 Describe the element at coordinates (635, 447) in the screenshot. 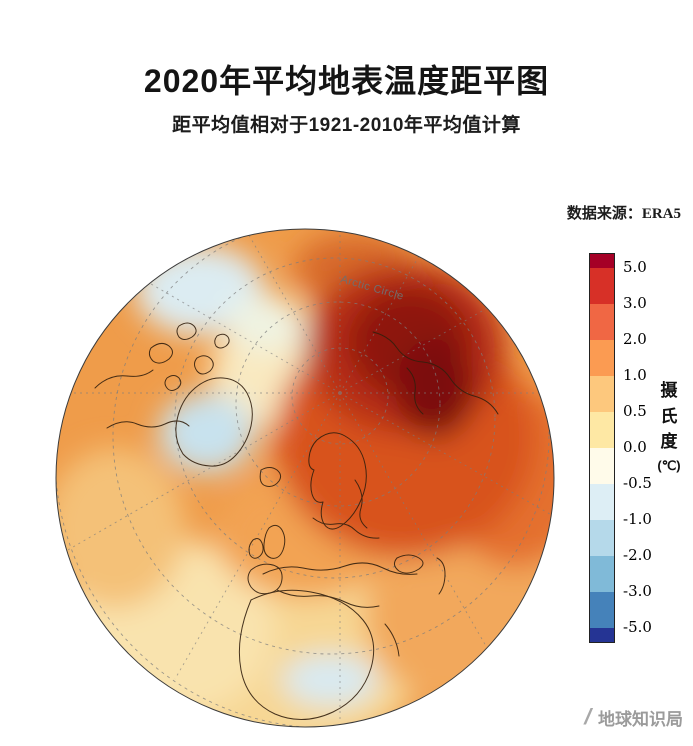

I see `colorbar-tick-label: 0.0` at that location.